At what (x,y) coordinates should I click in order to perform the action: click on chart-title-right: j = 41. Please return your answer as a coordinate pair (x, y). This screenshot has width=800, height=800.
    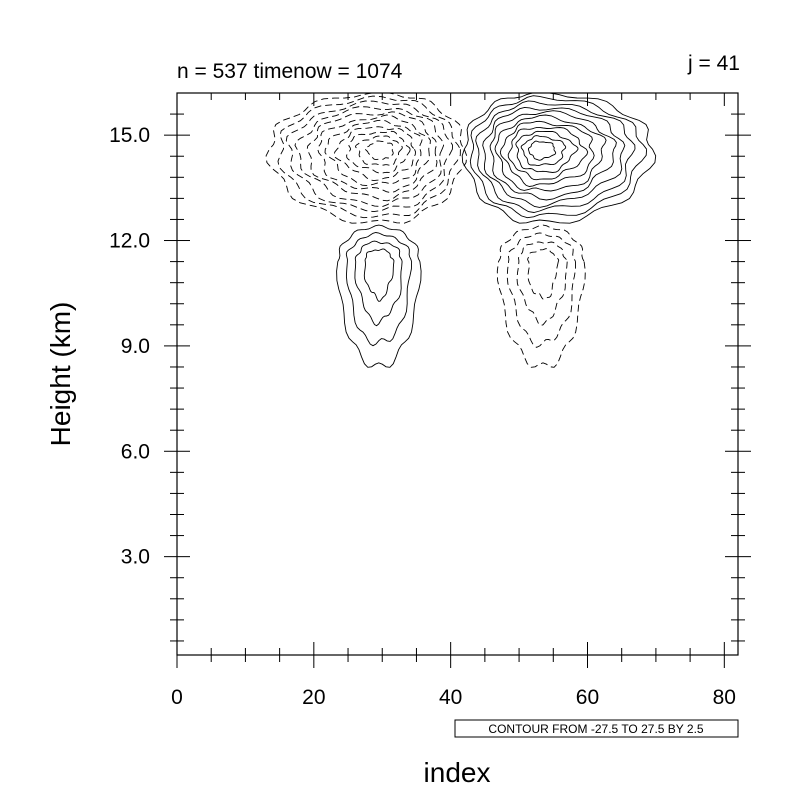
    Looking at the image, I should click on (713, 63).